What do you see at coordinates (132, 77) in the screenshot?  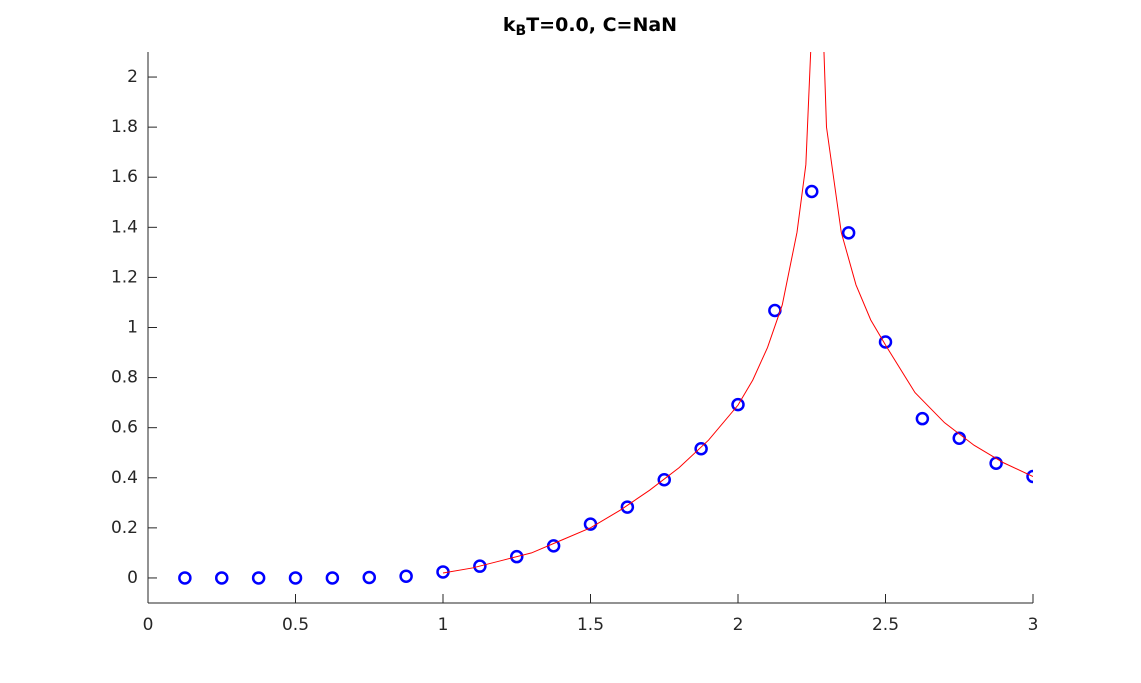 I see `y-tick-label: 2` at bounding box center [132, 77].